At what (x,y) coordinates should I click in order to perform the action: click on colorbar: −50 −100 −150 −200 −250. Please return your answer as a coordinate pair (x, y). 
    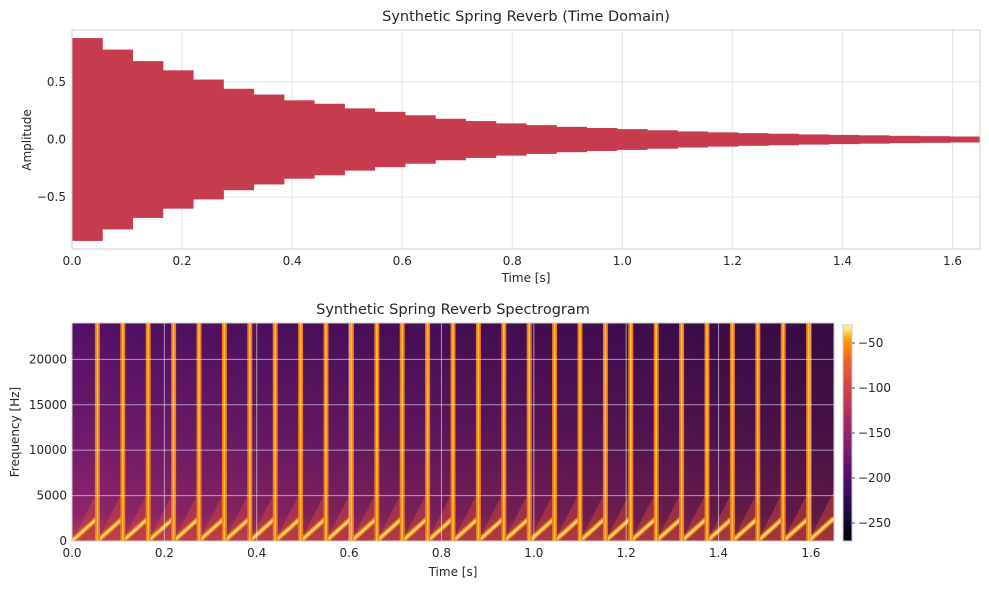
    Looking at the image, I should click on (866, 433).